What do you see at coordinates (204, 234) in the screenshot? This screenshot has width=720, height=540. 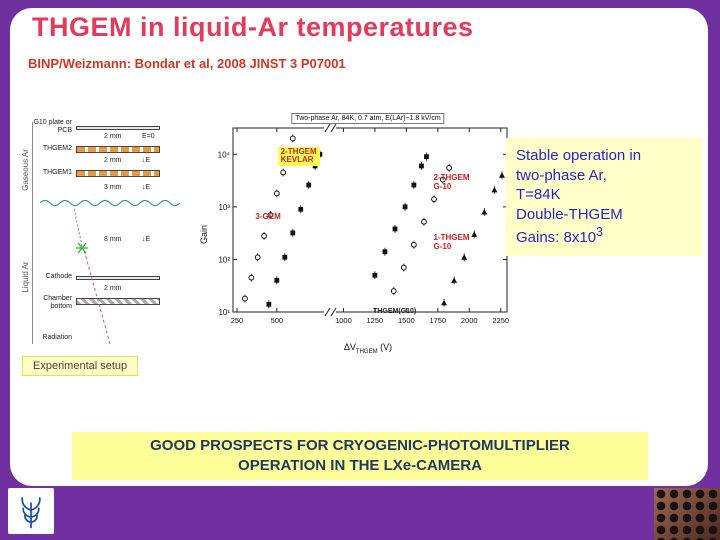 I see `chart-ylabel: Gain` at bounding box center [204, 234].